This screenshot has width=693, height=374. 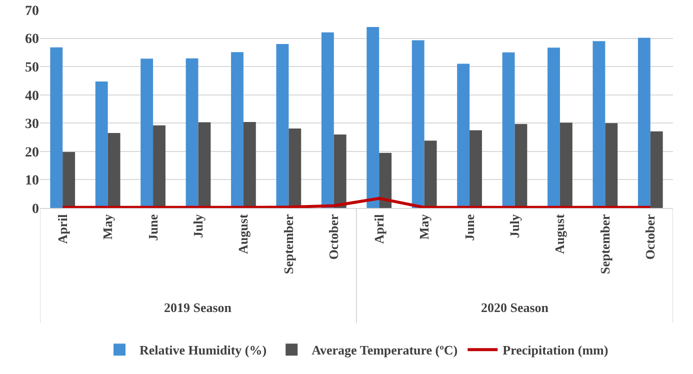 I want to click on y-tick-label: 70, so click(x=32, y=11).